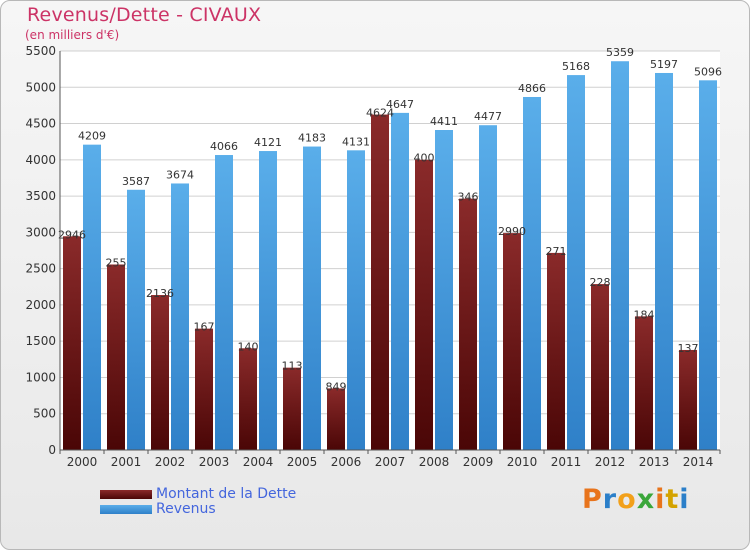  Describe the element at coordinates (116, 263) in the screenshot. I see `data-label-dette: 255` at that location.